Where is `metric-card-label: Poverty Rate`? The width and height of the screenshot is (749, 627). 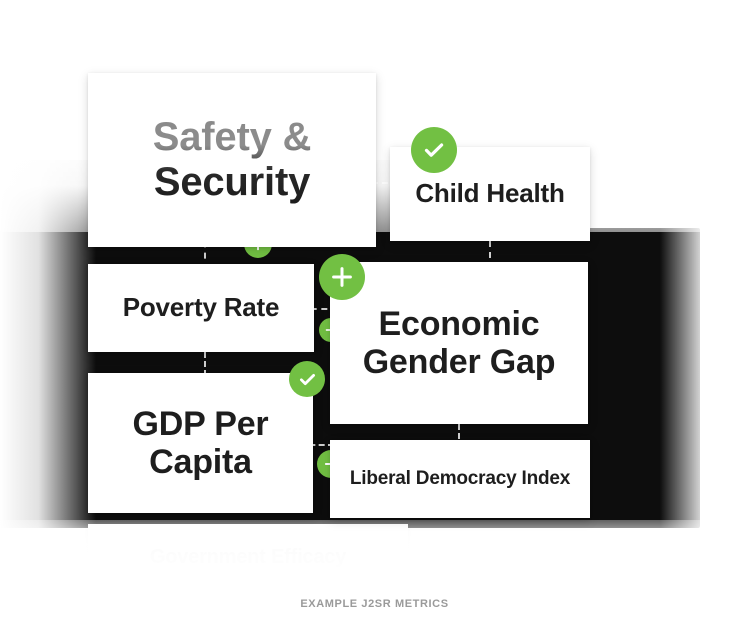 metric-card-label: Poverty Rate is located at coordinates (201, 307).